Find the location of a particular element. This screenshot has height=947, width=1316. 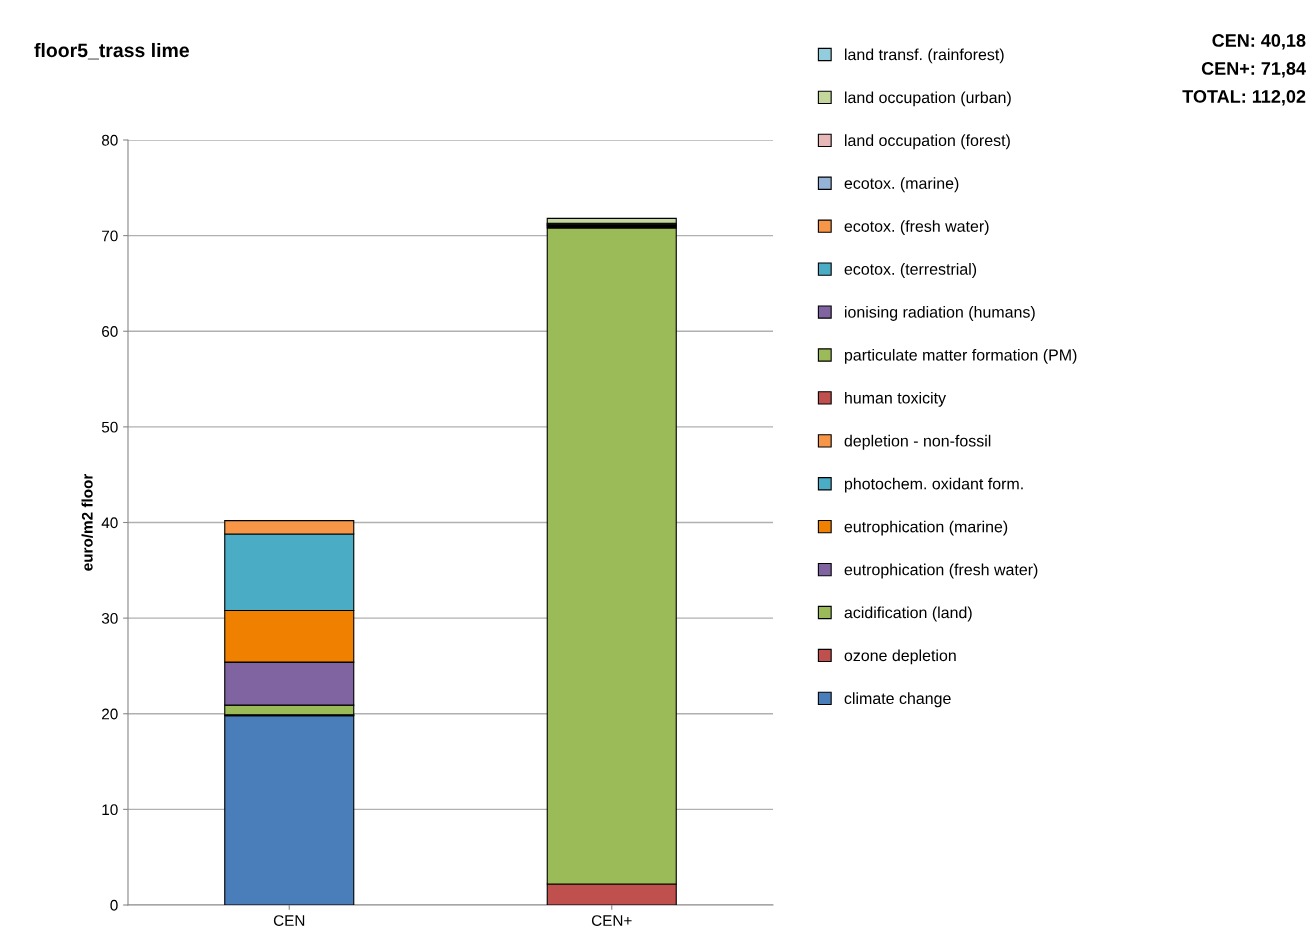

y-tick-label: 10 is located at coordinates (110, 810).